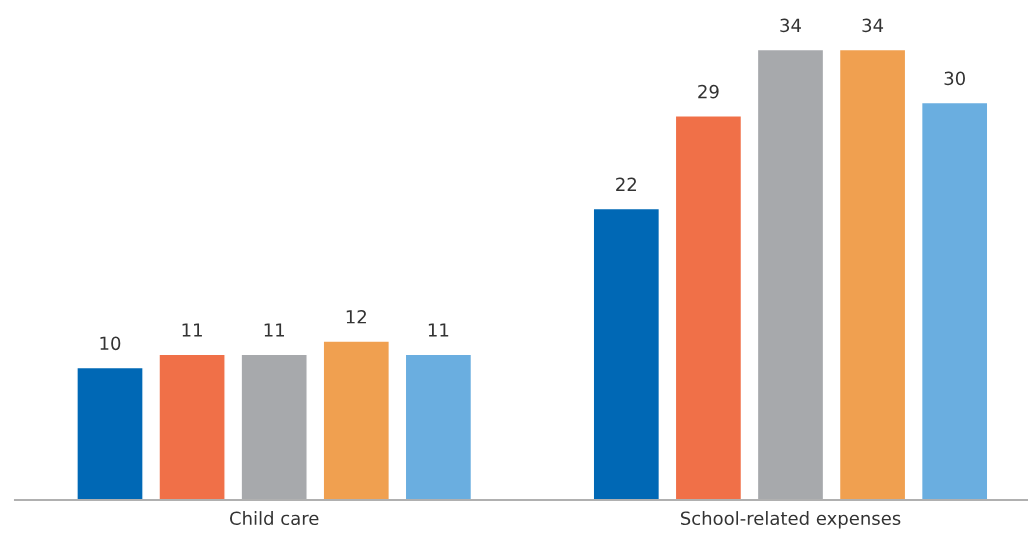 Image resolution: width=1028 pixels, height=546 pixels. I want to click on data-label: 29, so click(708, 91).